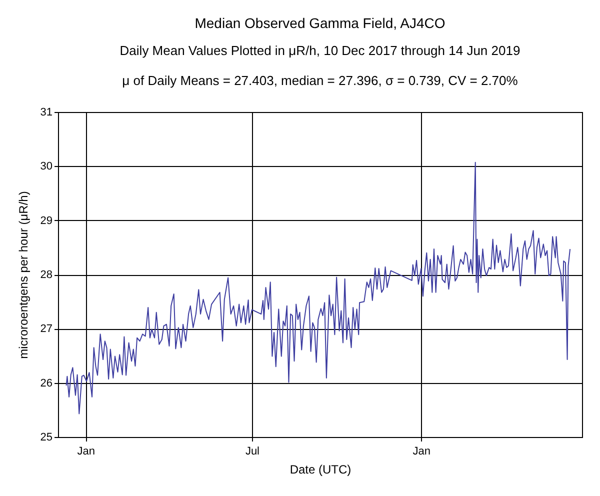 Image resolution: width=600 pixels, height=496 pixels. Describe the element at coordinates (46, 166) in the screenshot. I see `y-tick-label: 30` at that location.